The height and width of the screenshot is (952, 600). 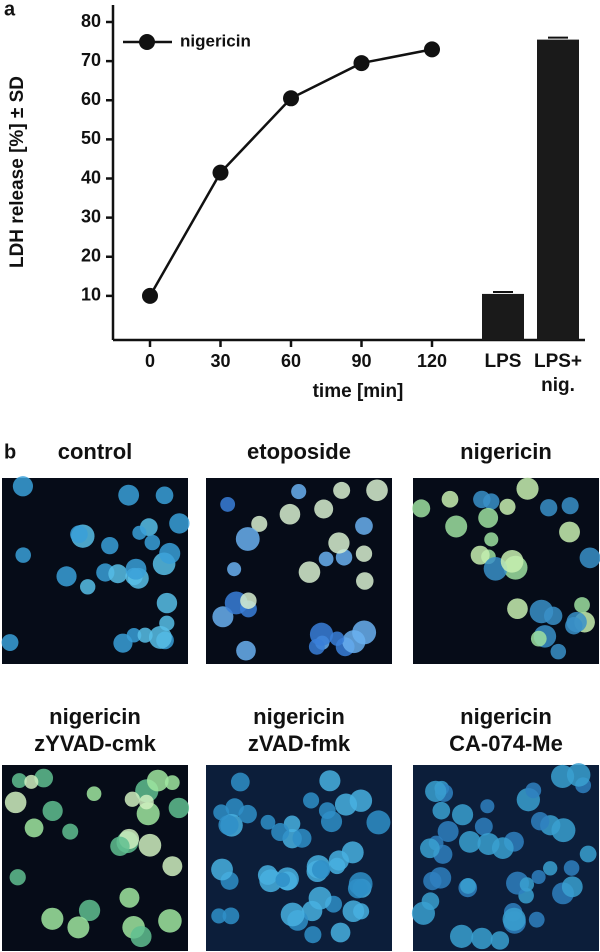 I want to click on image-title: zVAD-fmk, so click(x=299, y=743).